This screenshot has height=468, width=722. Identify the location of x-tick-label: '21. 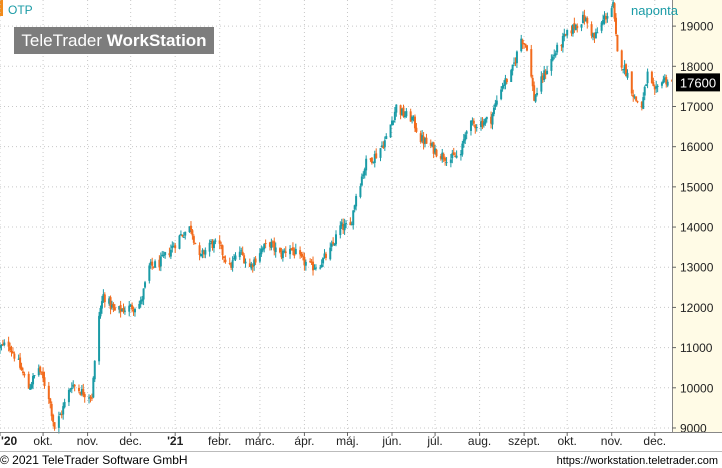
(175, 441).